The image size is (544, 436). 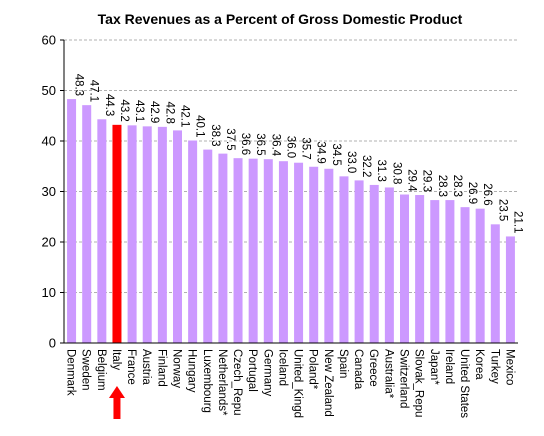 What do you see at coordinates (245, 144) in the screenshot?
I see `data-label: 36.6` at bounding box center [245, 144].